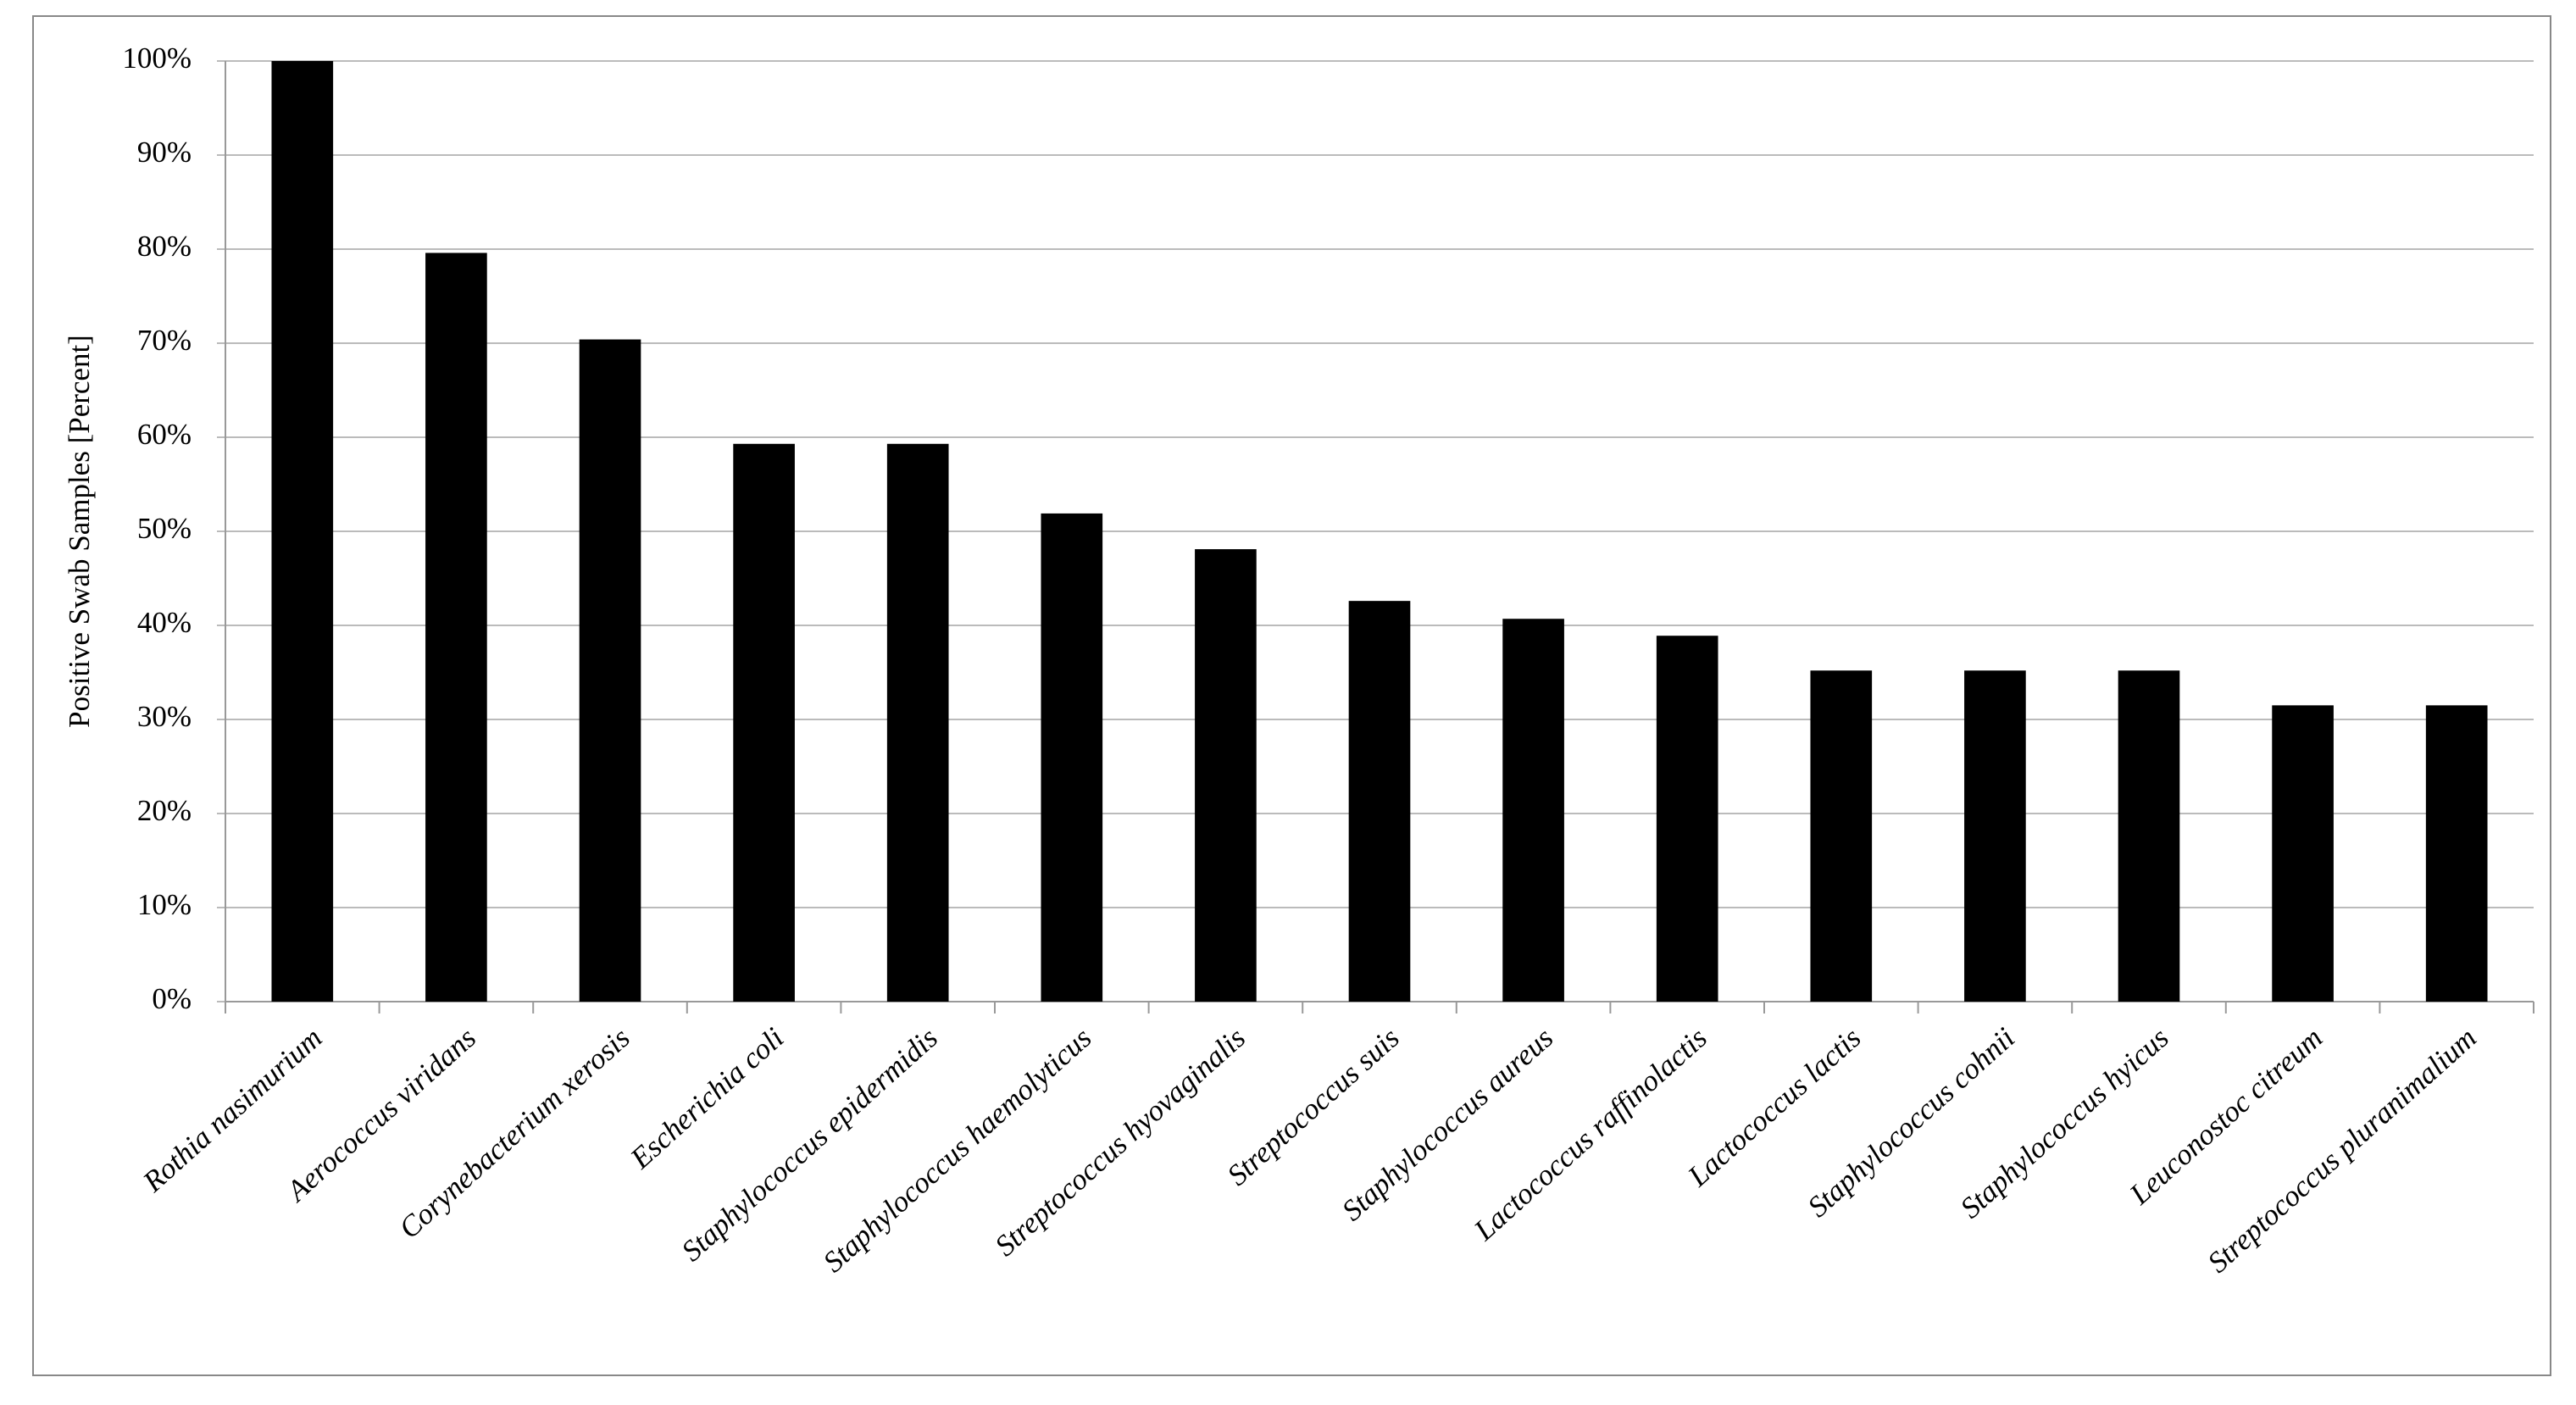 This screenshot has height=1405, width=2576. Describe the element at coordinates (164, 152) in the screenshot. I see `y-tick-label: 90%` at that location.